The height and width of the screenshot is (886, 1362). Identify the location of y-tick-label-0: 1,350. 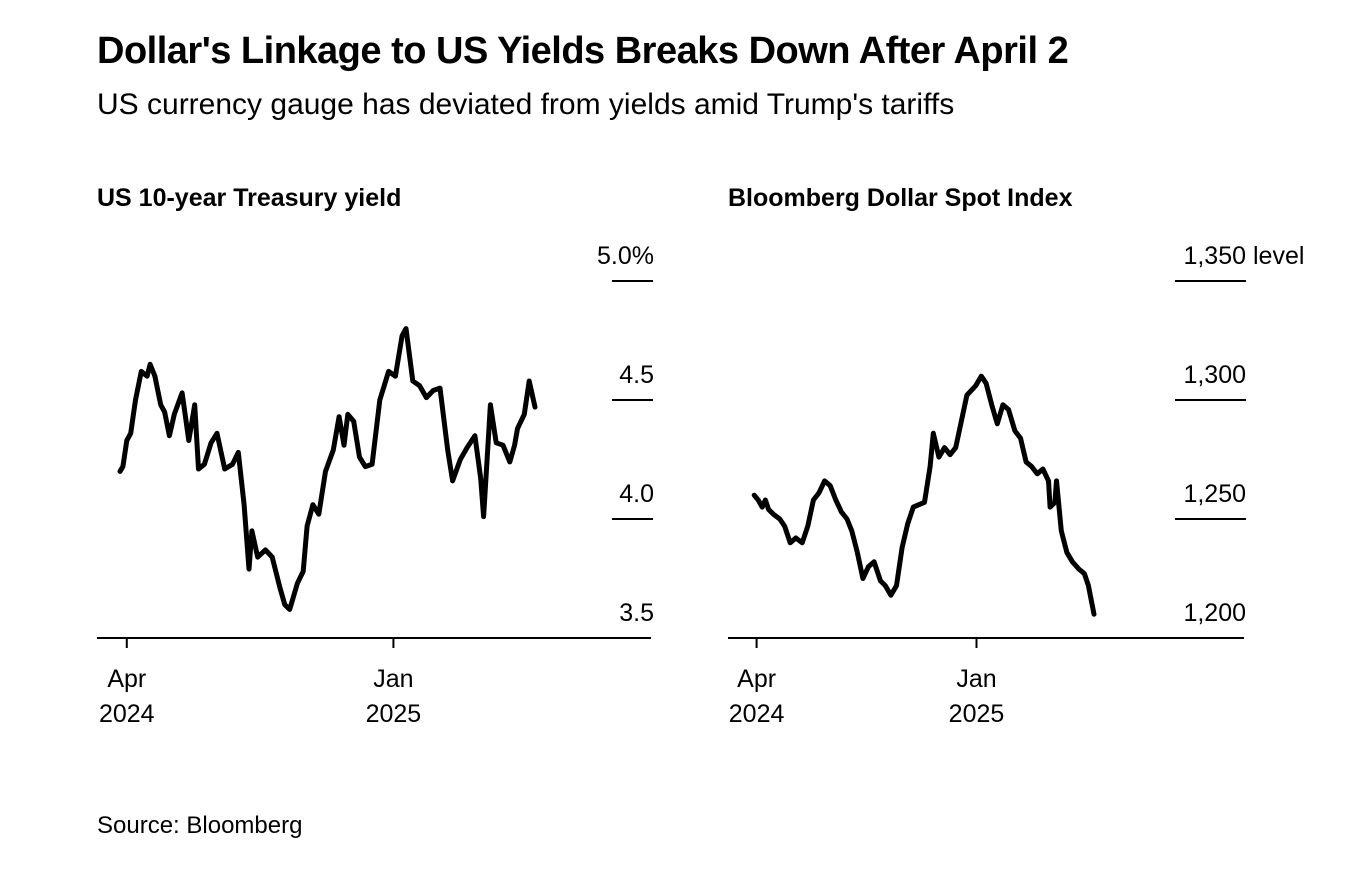
(1214, 256).